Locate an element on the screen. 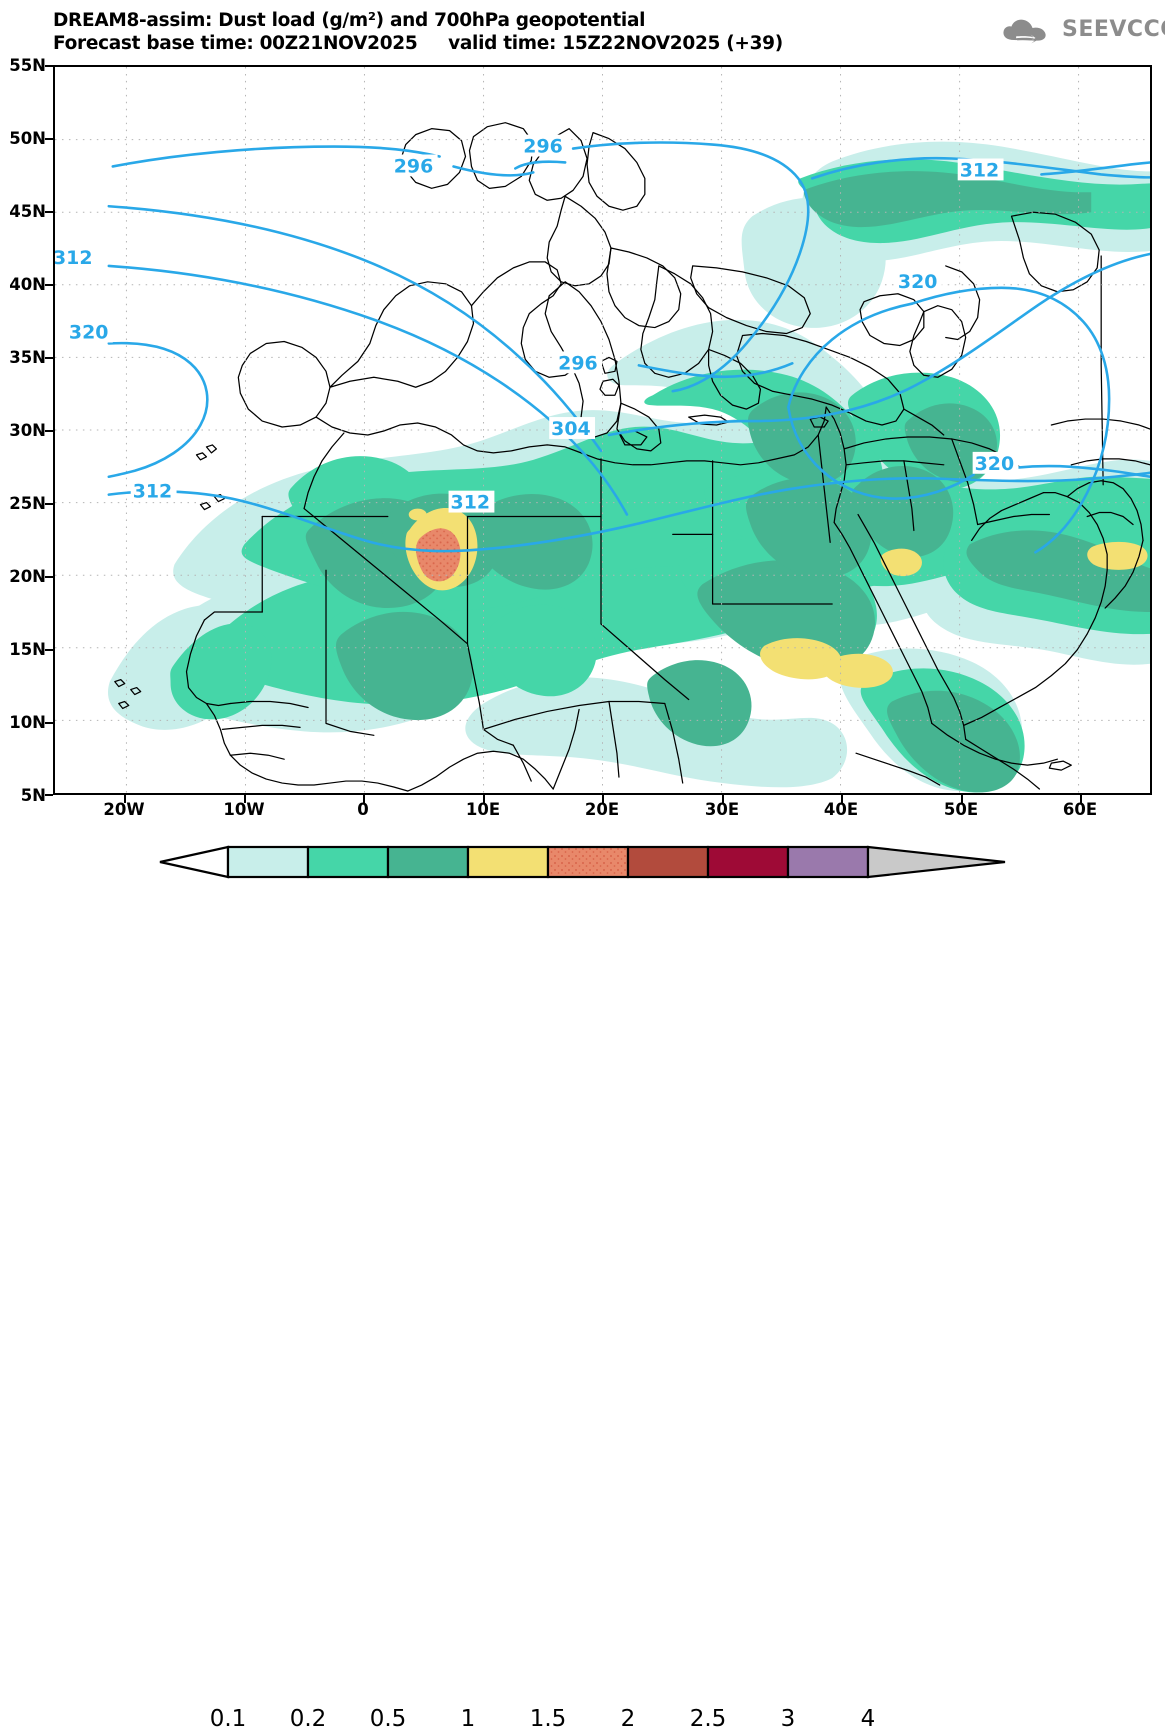 This screenshot has height=1732, width=1165. colorbar-swatches is located at coordinates (582, 860).